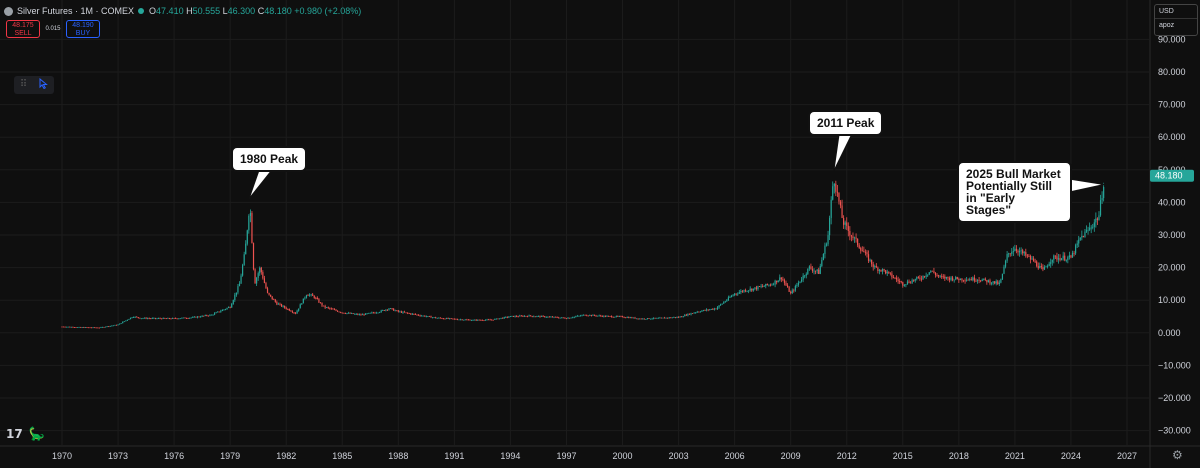  What do you see at coordinates (735, 456) in the screenshot?
I see `x-tick-label: 2006` at bounding box center [735, 456].